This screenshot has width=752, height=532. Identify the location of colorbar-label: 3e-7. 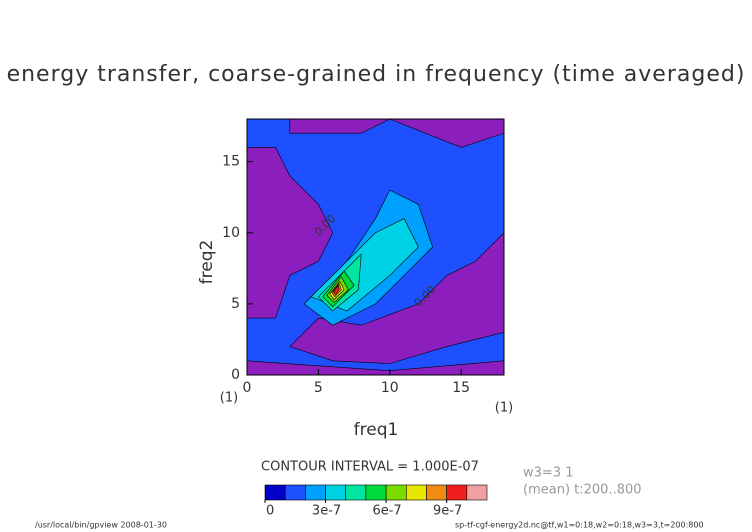
(326, 511).